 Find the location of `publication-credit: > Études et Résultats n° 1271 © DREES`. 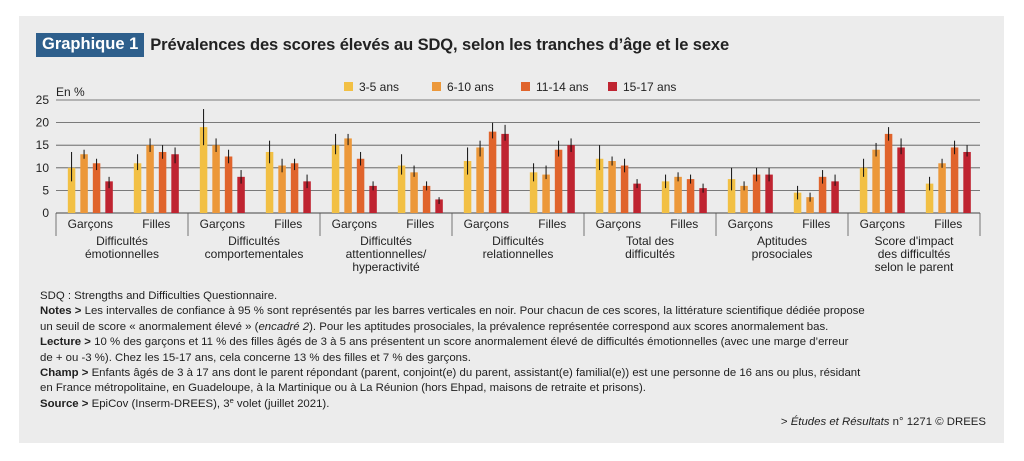

publication-credit: > Études et Résultats n° 1271 © DREES is located at coordinates (883, 422).